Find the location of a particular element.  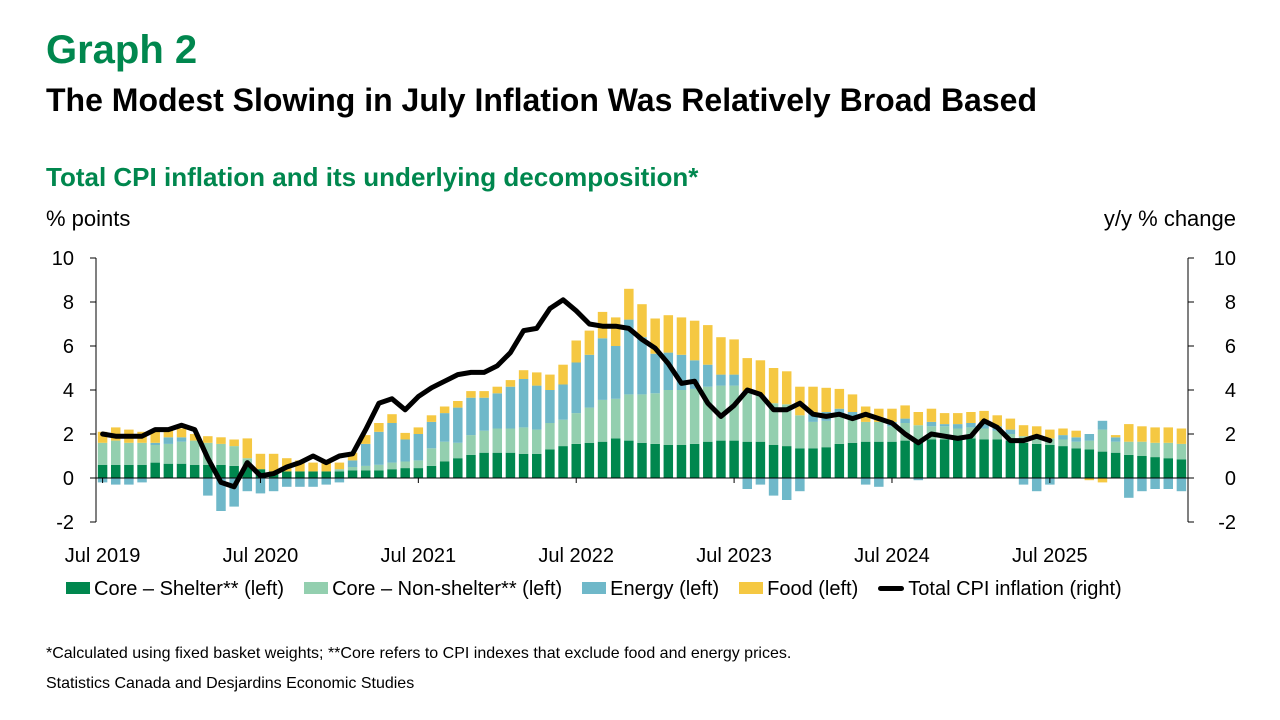

right-tick-label: 6 is located at coordinates (1230, 347).